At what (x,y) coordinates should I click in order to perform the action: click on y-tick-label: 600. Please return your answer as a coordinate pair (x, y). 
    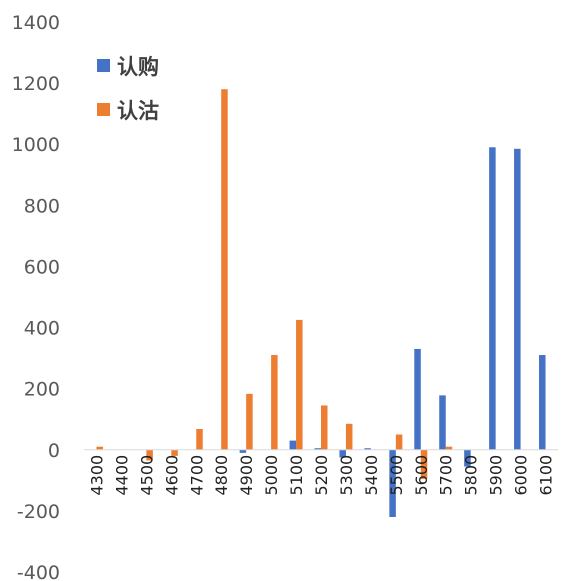
    Looking at the image, I should click on (42, 267).